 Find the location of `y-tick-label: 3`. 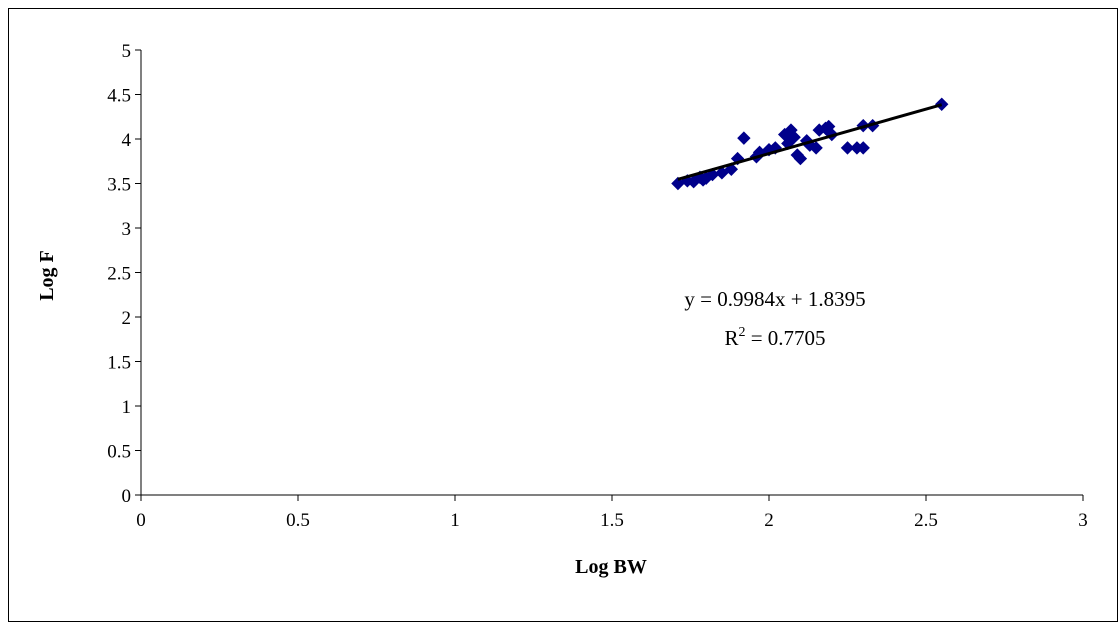

y-tick-label: 3 is located at coordinates (127, 229).